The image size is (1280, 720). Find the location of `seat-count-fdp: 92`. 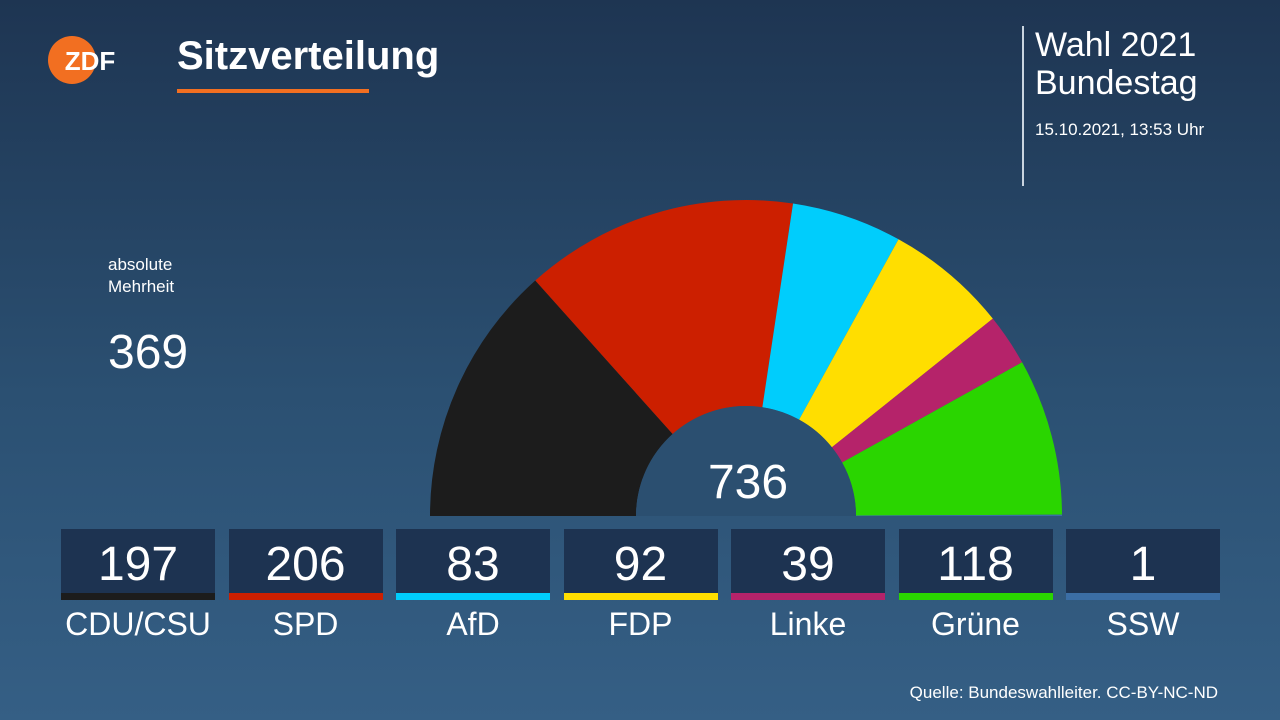

seat-count-fdp: 92 is located at coordinates (640, 564).